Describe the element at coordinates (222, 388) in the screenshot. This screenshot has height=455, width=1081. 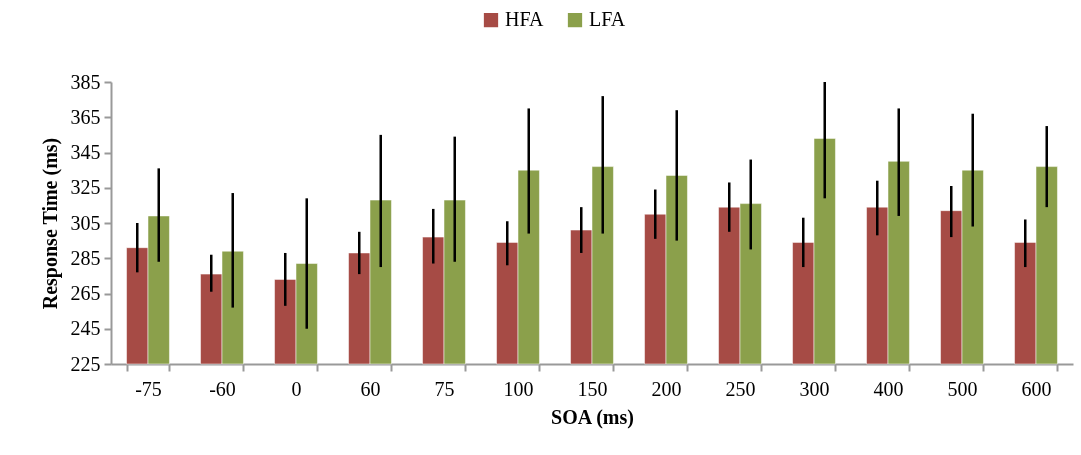
I see `x-tick-label: -60` at that location.